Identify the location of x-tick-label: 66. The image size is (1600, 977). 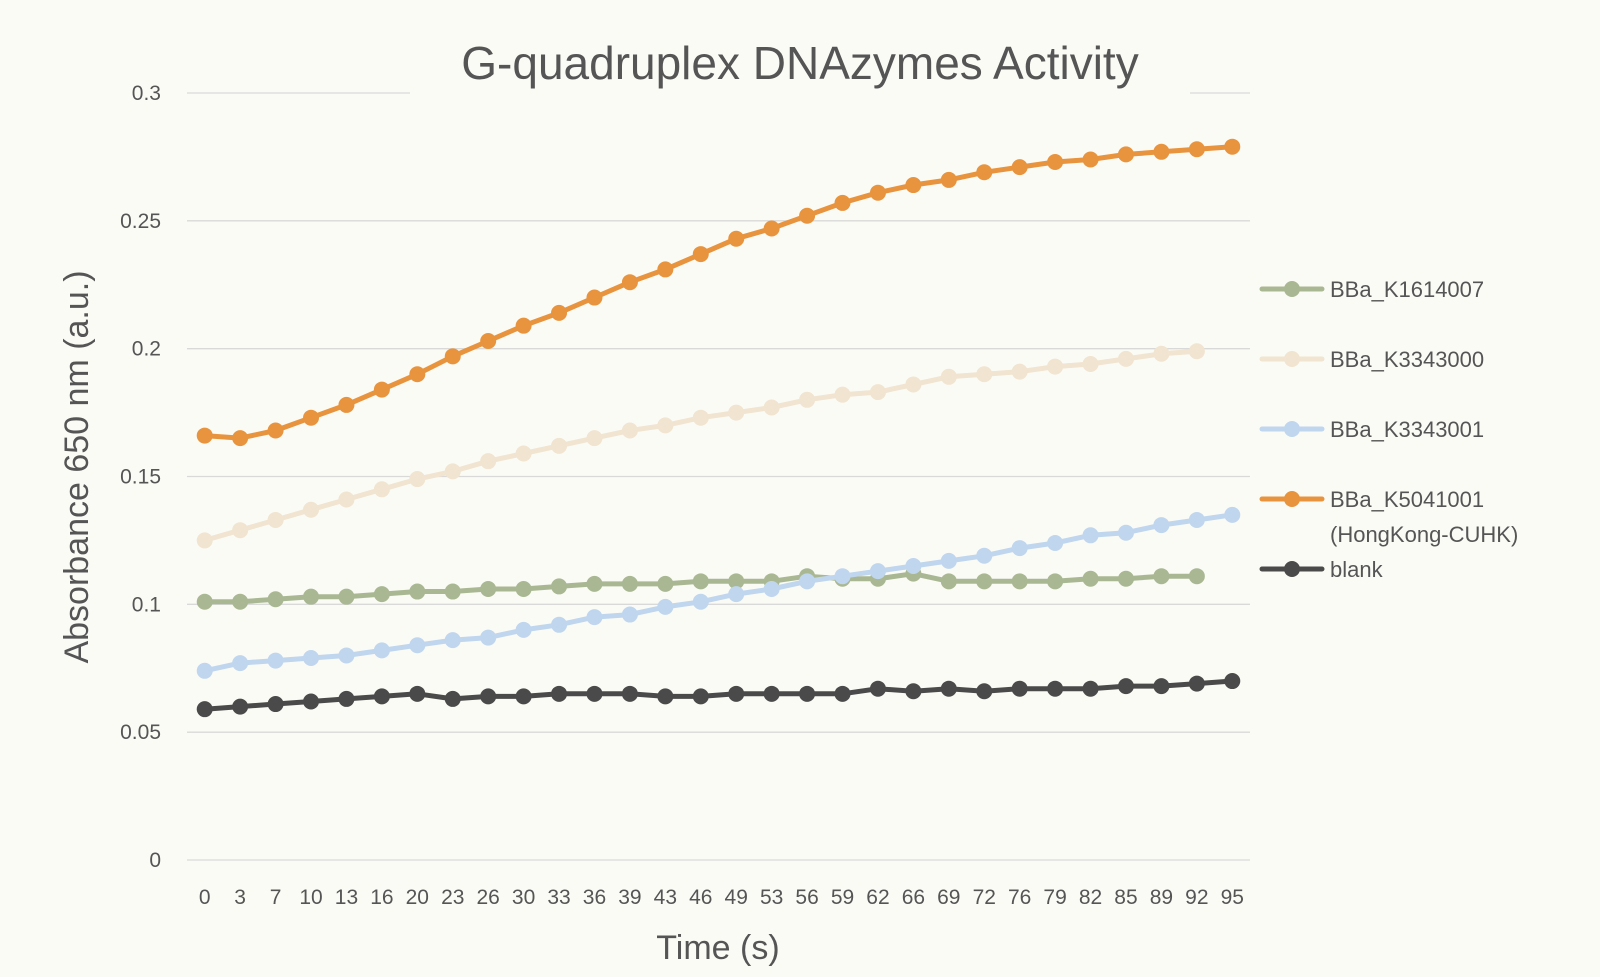
(913, 897).